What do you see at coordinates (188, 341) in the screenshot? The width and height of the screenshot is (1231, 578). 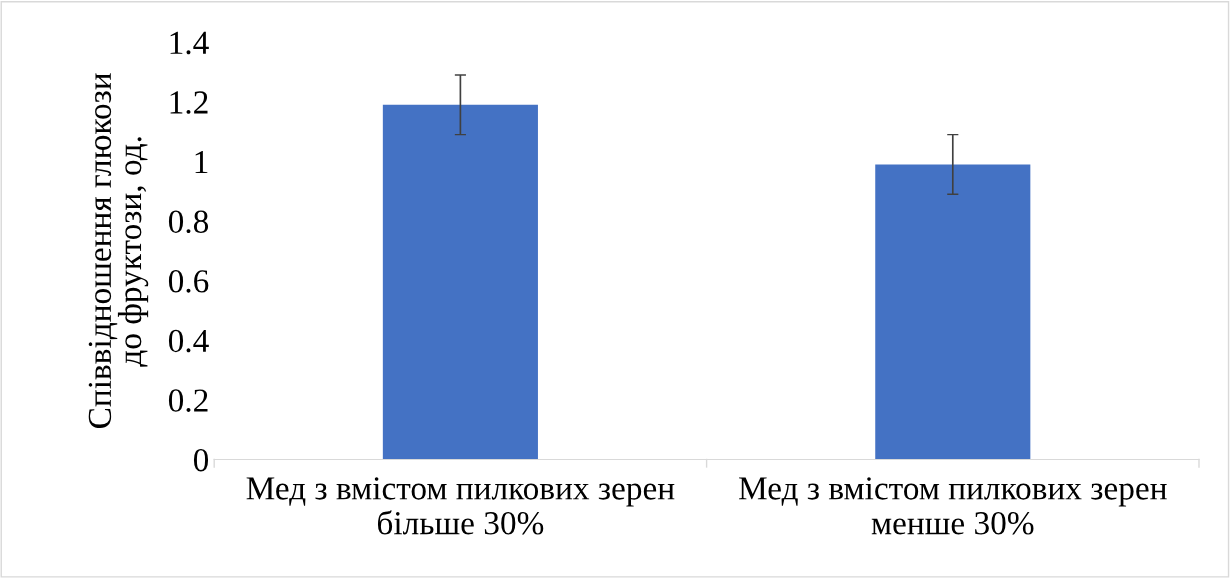 I see `y-tick-label: 0.4` at bounding box center [188, 341].